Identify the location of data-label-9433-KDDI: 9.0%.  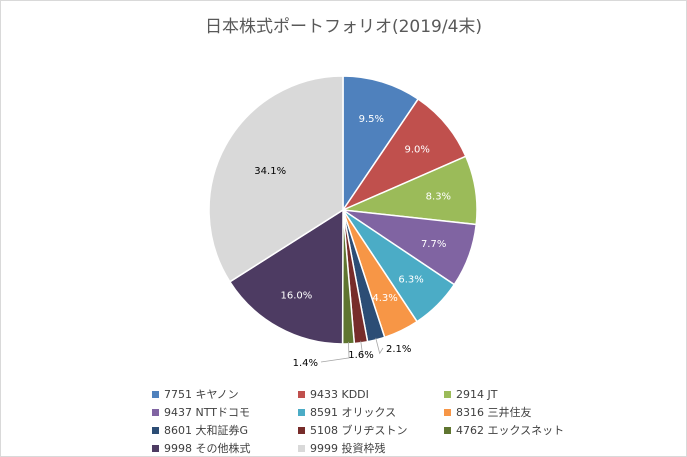
(416, 149).